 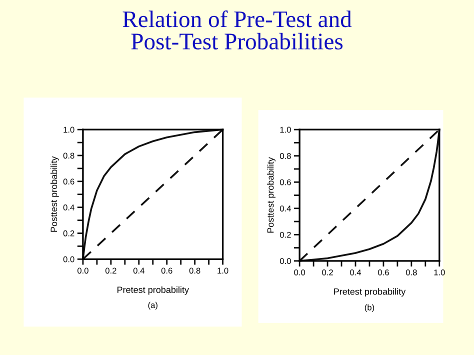 What do you see at coordinates (153, 306) in the screenshot?
I see `text: (a)` at bounding box center [153, 306].